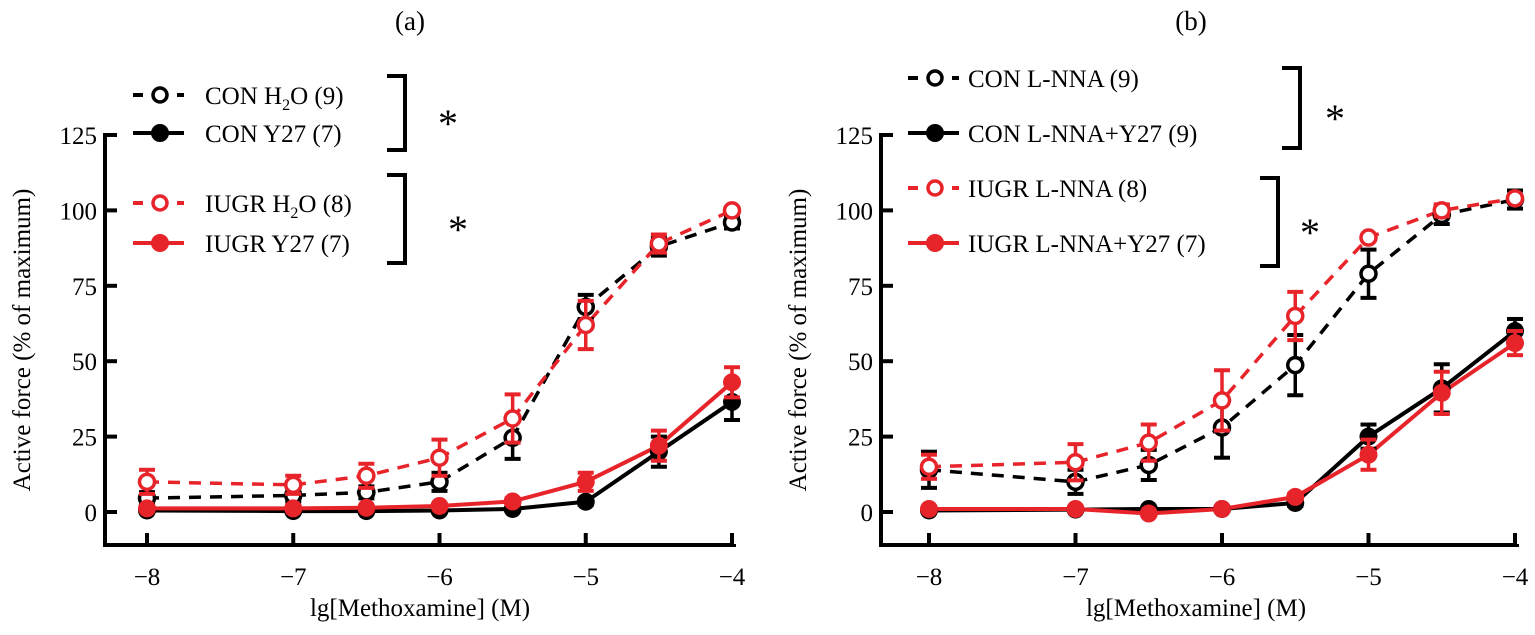 The image size is (1535, 635). I want to click on legend-label: IUGR H2O (8), so click(278, 206).